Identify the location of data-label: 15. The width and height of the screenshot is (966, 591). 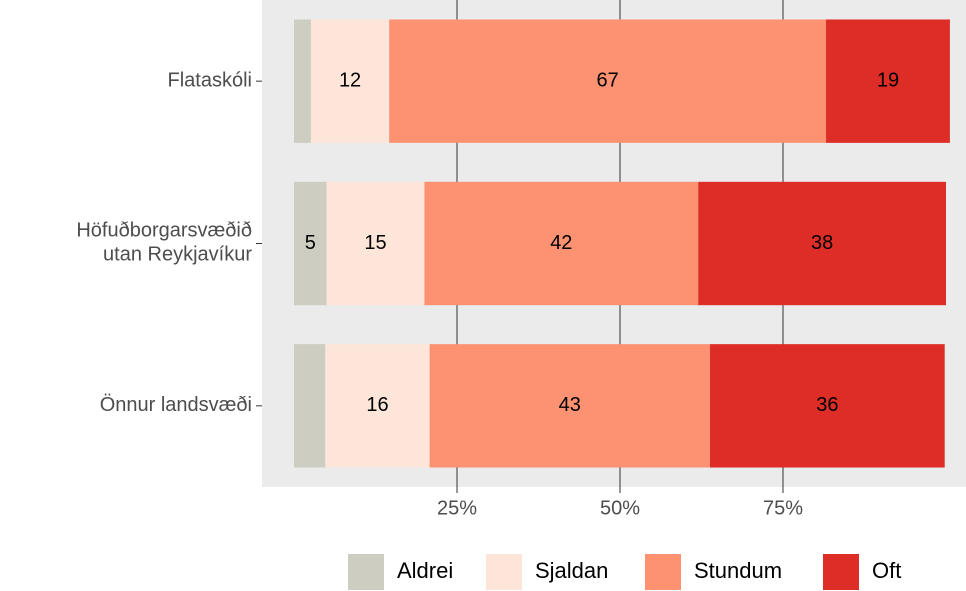
(375, 243).